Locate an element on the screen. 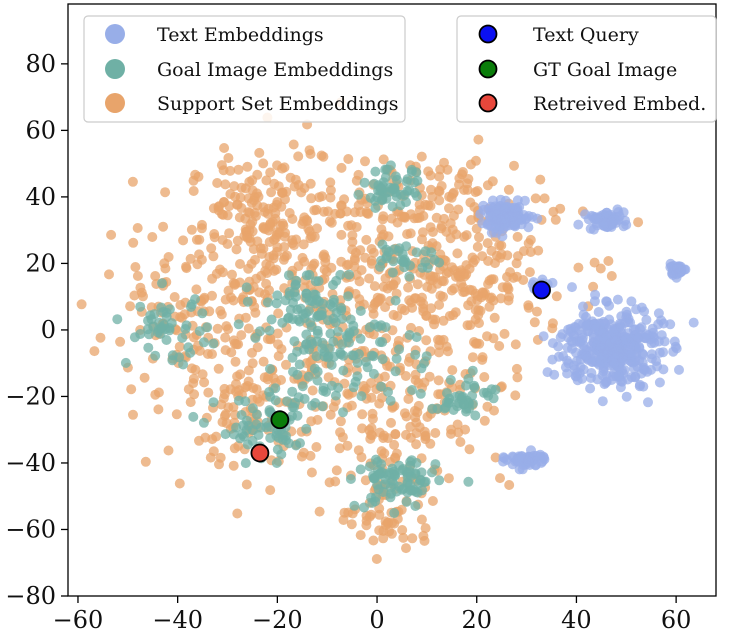 This screenshot has height=636, width=731. legend-marker-support-set-embeddings is located at coordinates (115, 103).